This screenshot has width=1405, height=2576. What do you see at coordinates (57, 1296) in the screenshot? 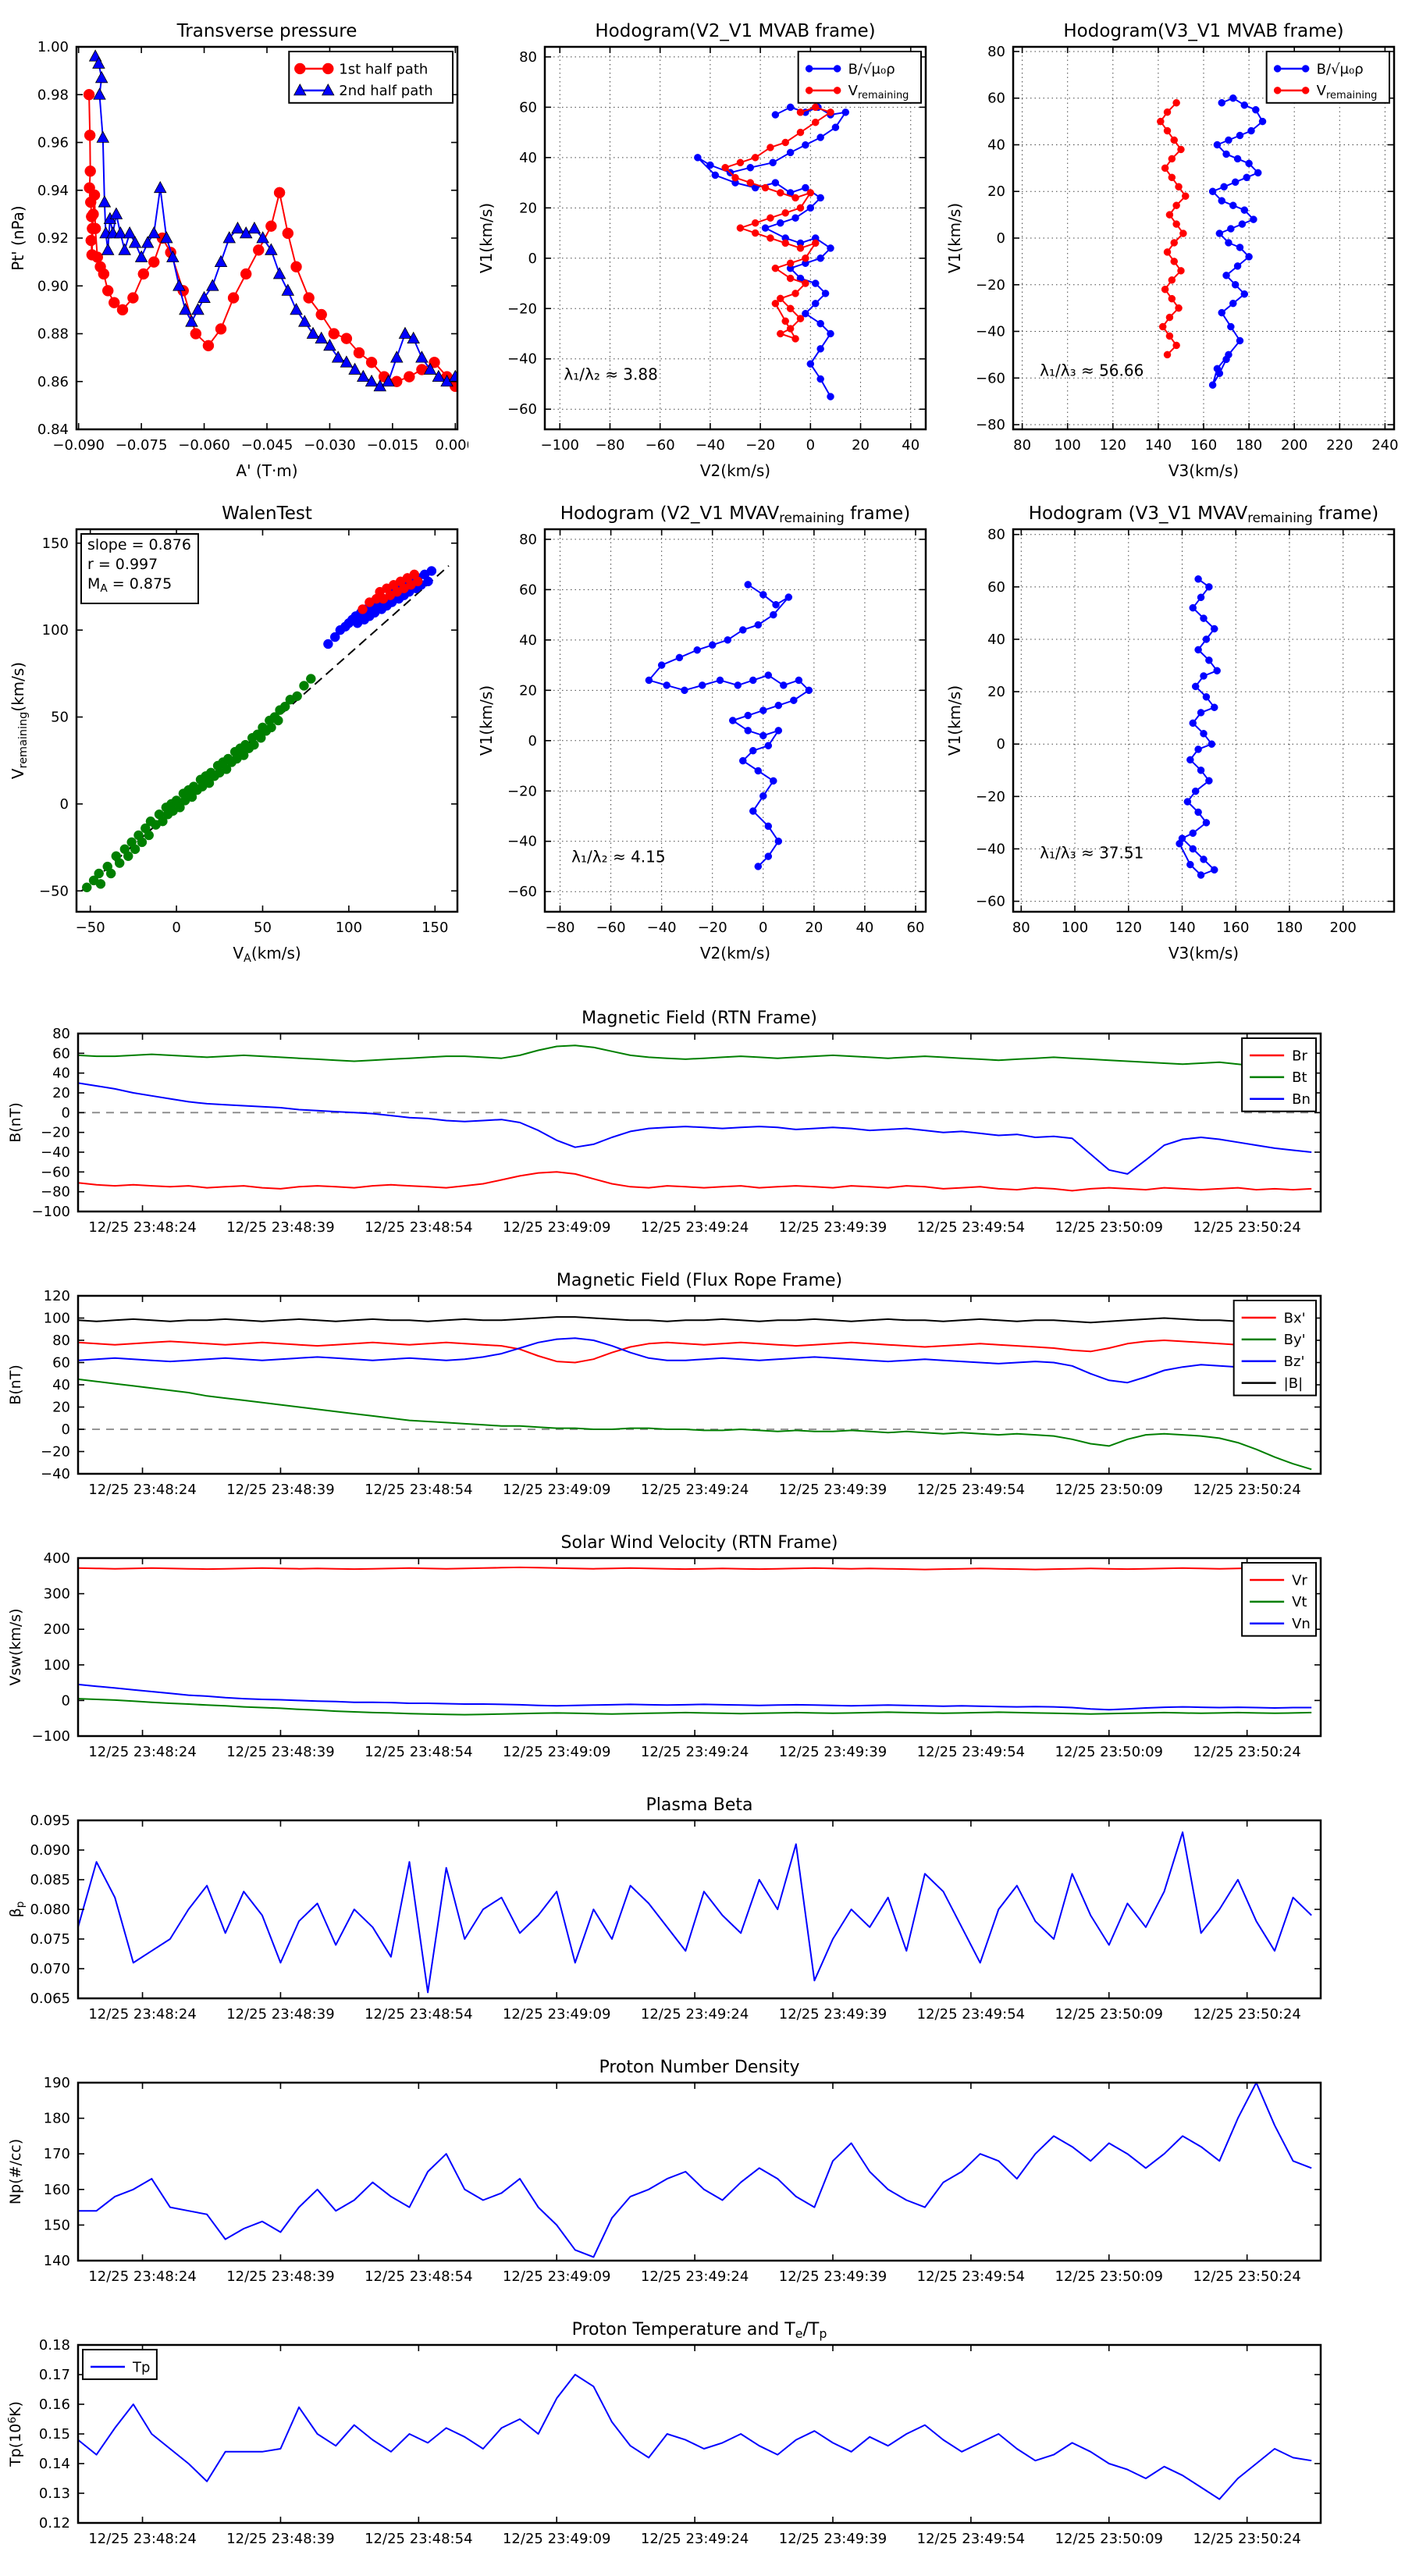
I see `y-tick-label: 120` at bounding box center [57, 1296].